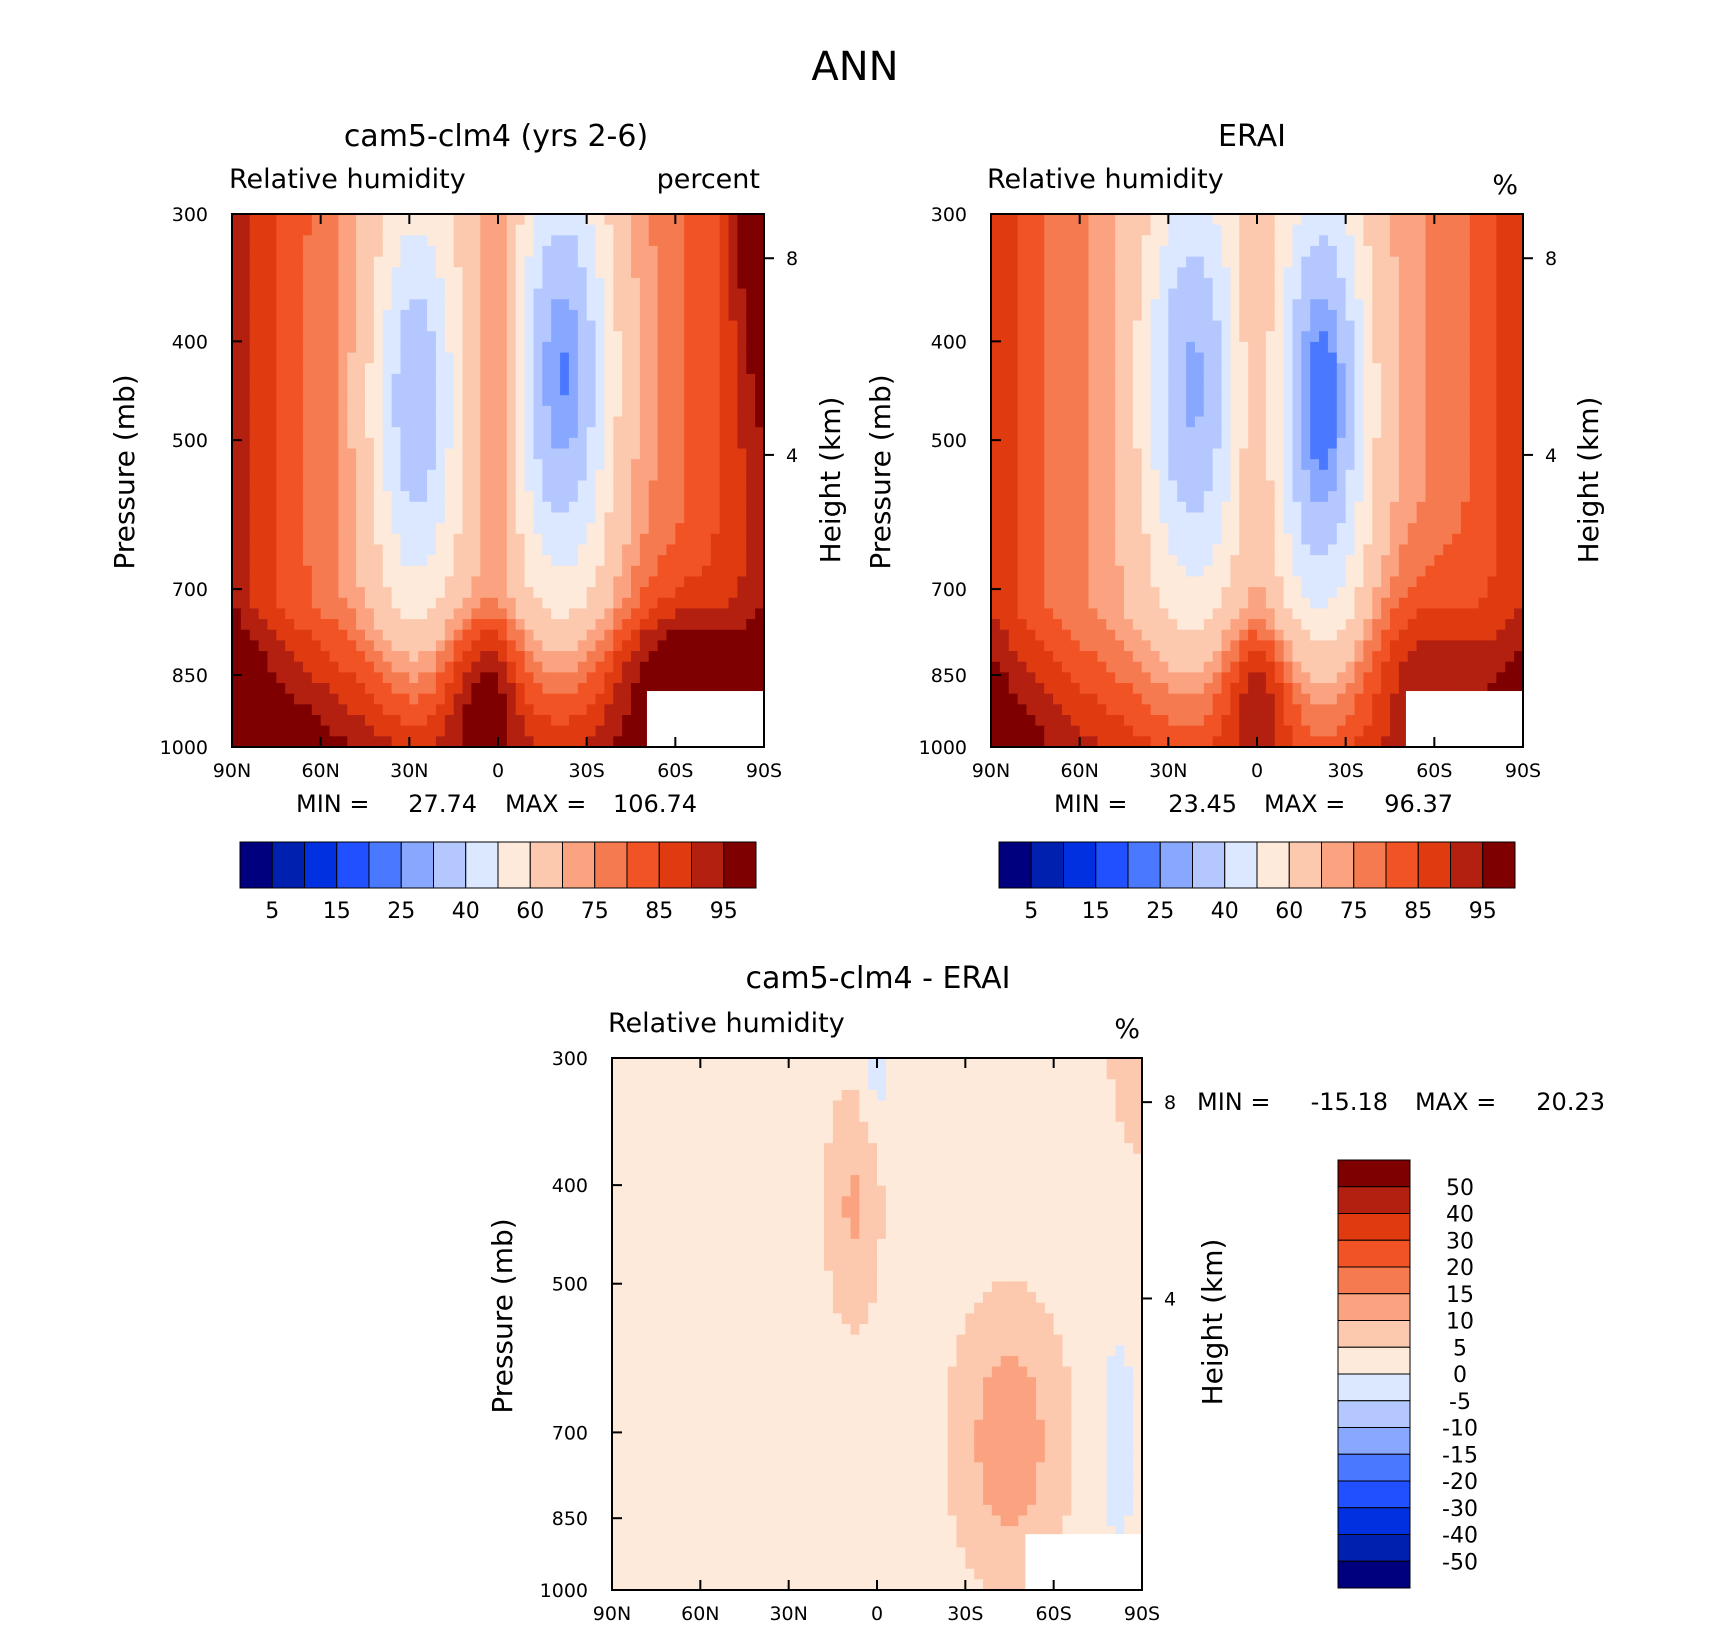  What do you see at coordinates (655, 804) in the screenshot?
I see `panel-model-max-value: 106.74` at bounding box center [655, 804].